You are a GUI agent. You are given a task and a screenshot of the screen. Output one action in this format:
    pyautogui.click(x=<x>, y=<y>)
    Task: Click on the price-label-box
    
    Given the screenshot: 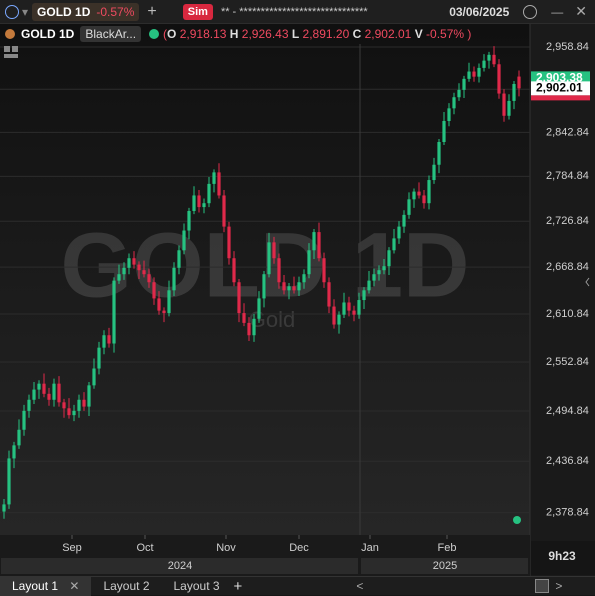 What is the action you would take?
    pyautogui.click(x=560, y=88)
    